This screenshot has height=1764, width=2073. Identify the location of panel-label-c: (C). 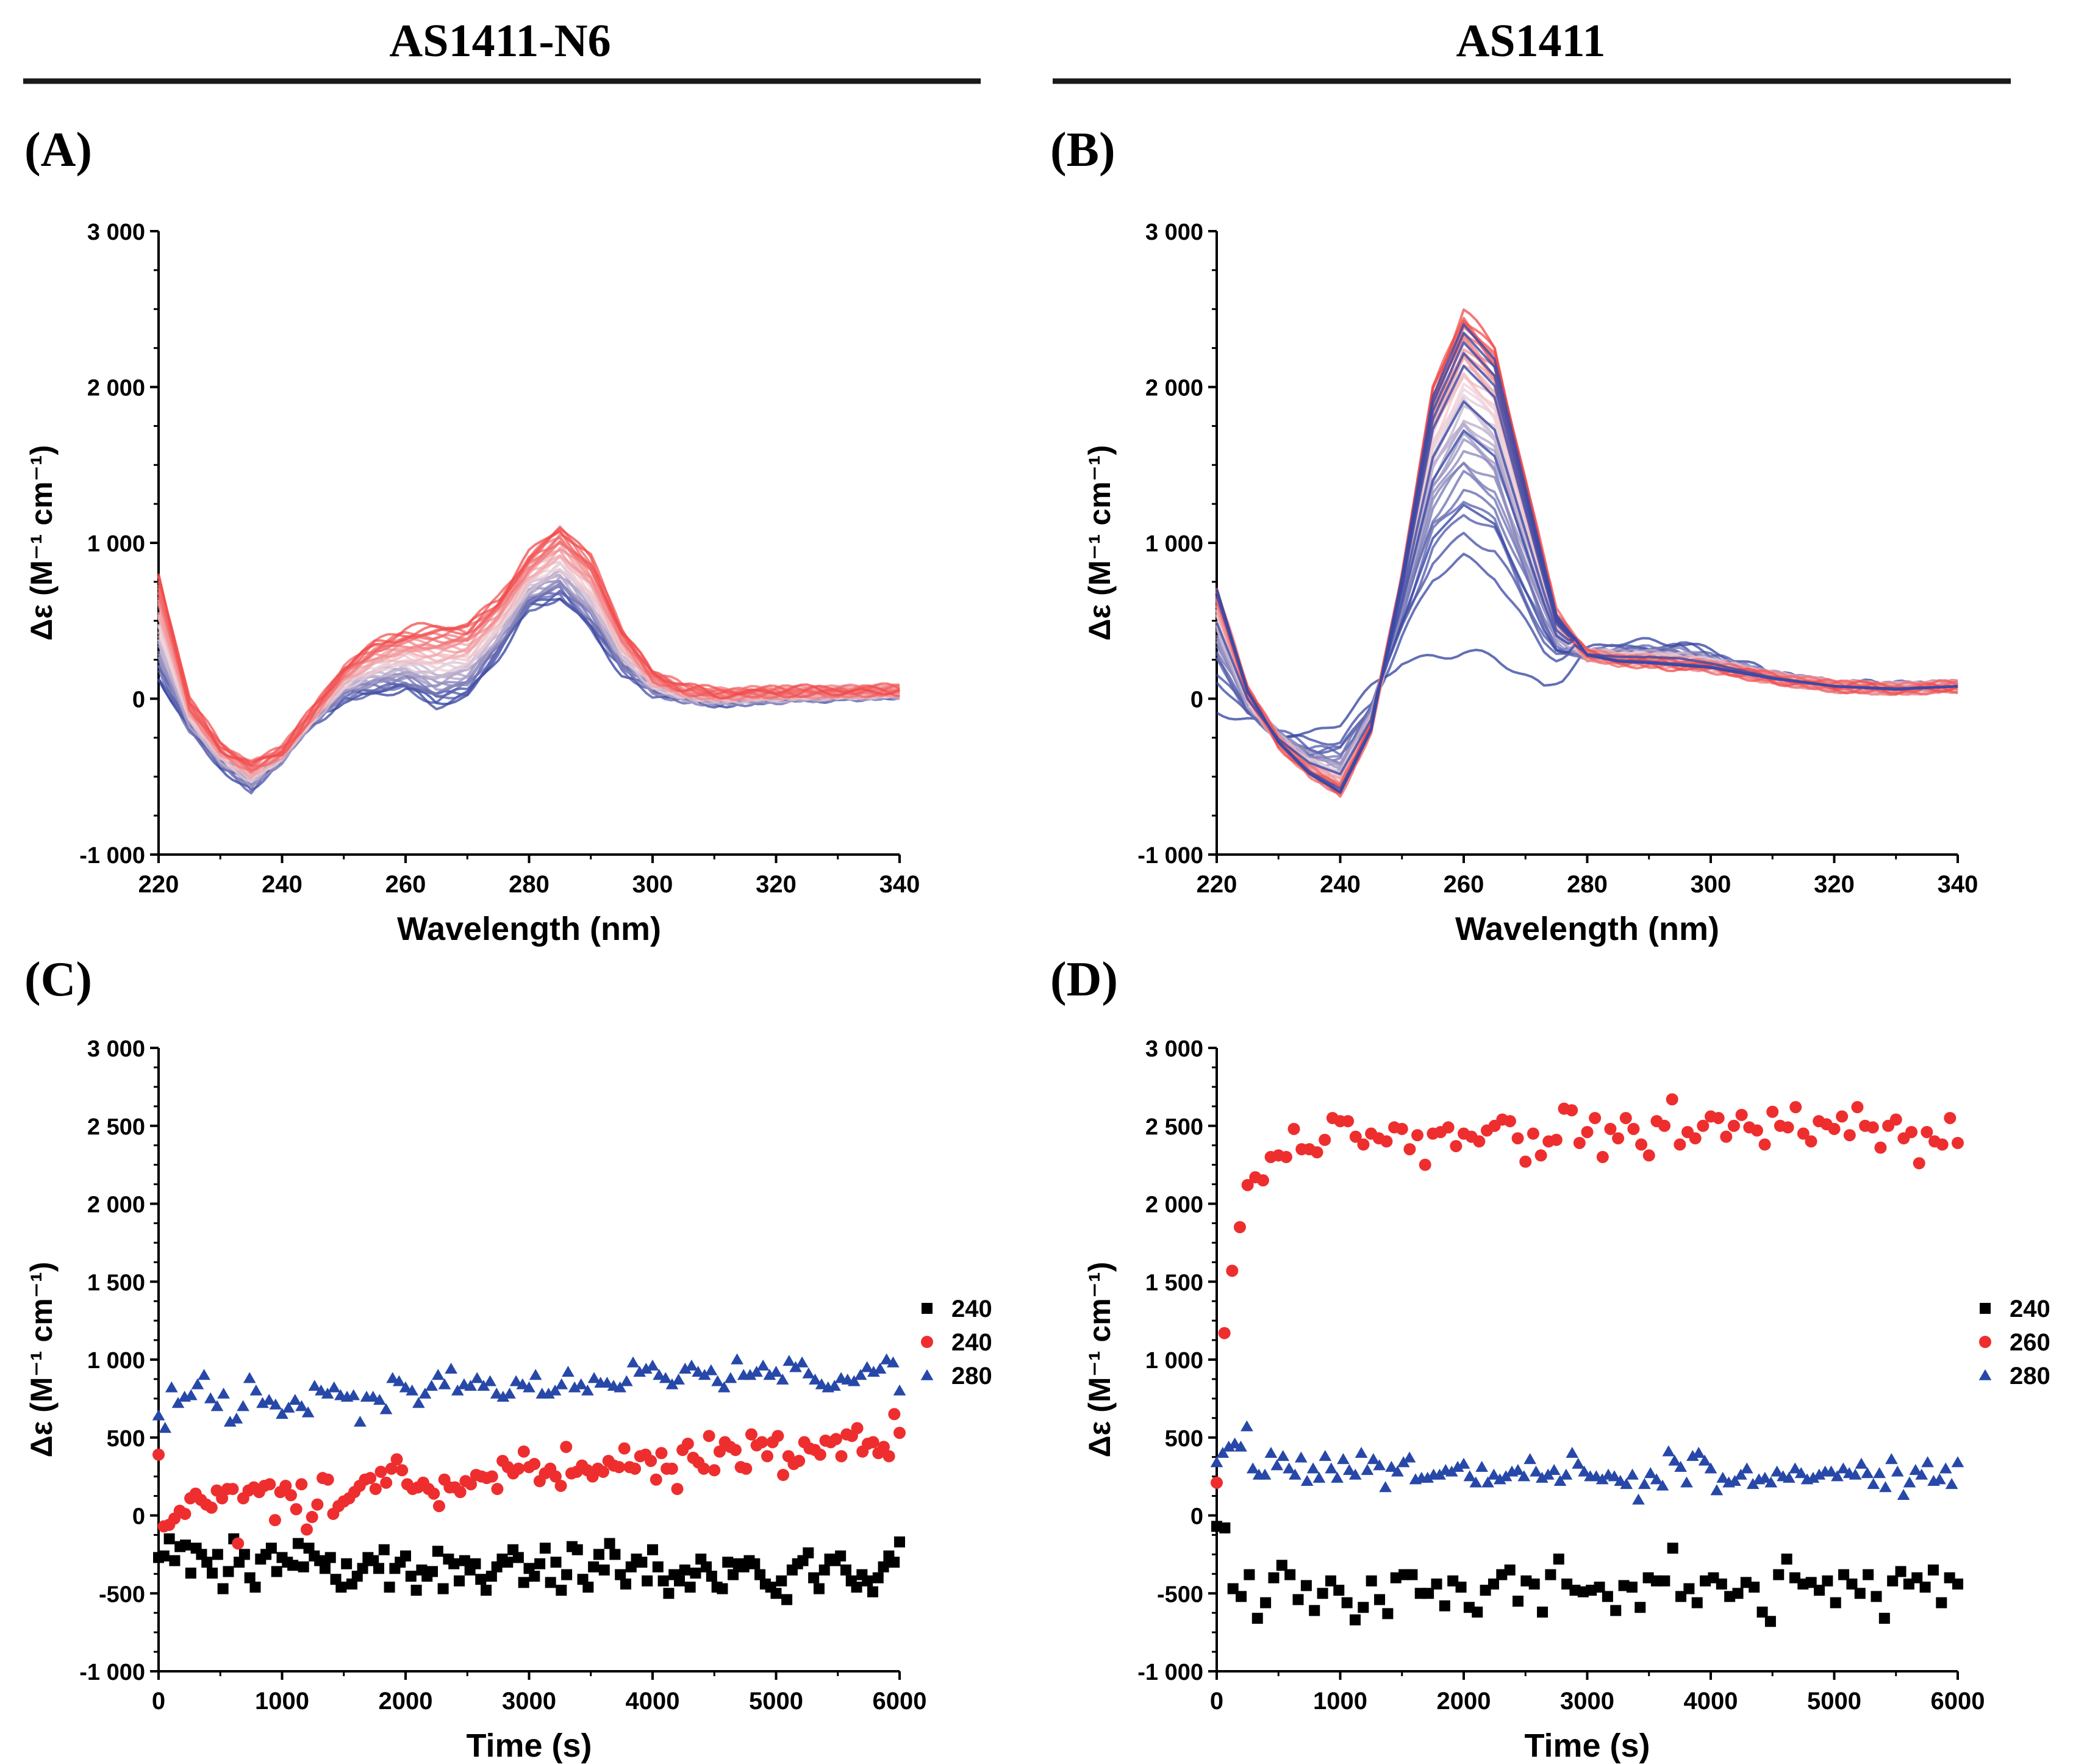
(58, 980).